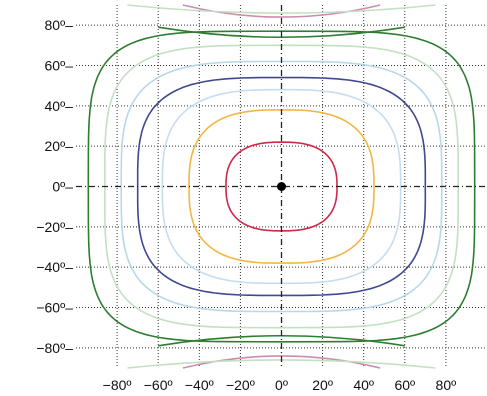 The image size is (487, 396). Describe the element at coordinates (117, 385) in the screenshot. I see `x-tick-label: −80º` at that location.